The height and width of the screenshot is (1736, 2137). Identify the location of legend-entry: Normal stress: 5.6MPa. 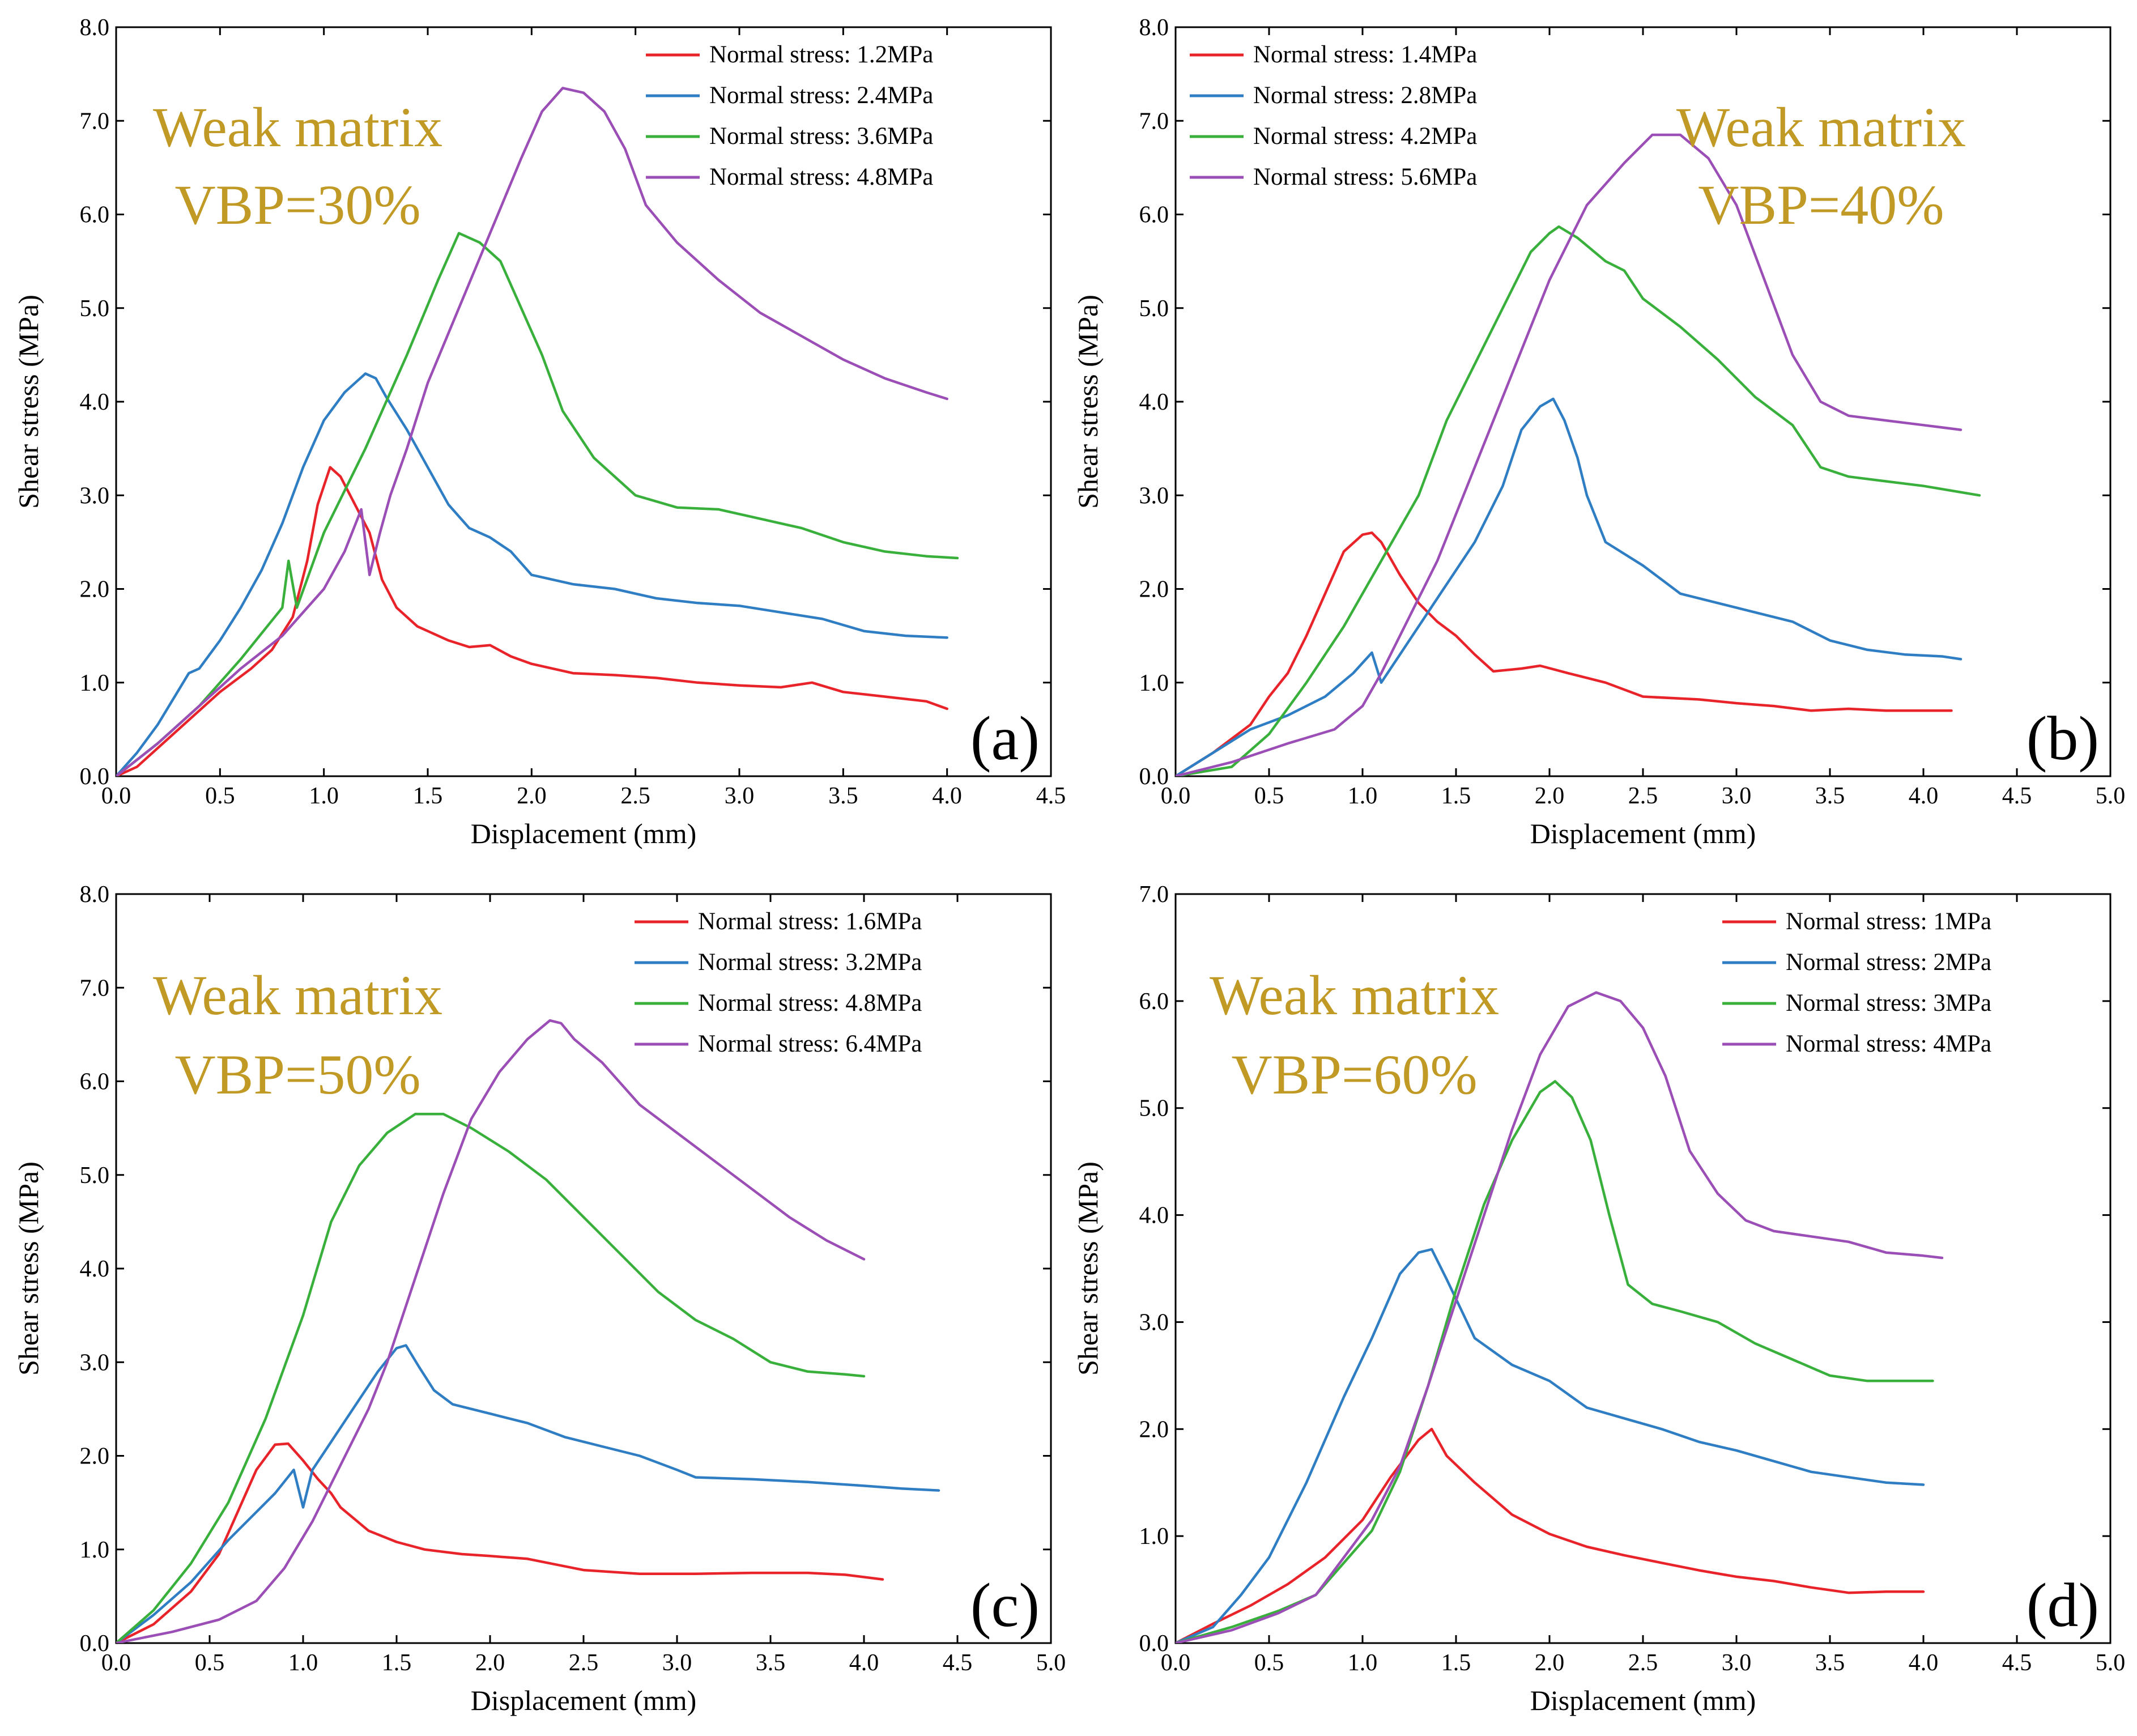
(1365, 177).